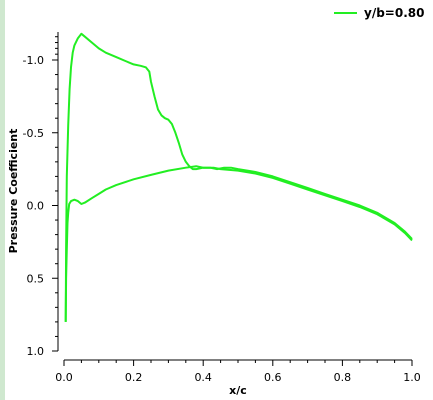 Image resolution: width=433 pixels, height=400 pixels. I want to click on y-tick-label: 1.0, so click(36, 351).